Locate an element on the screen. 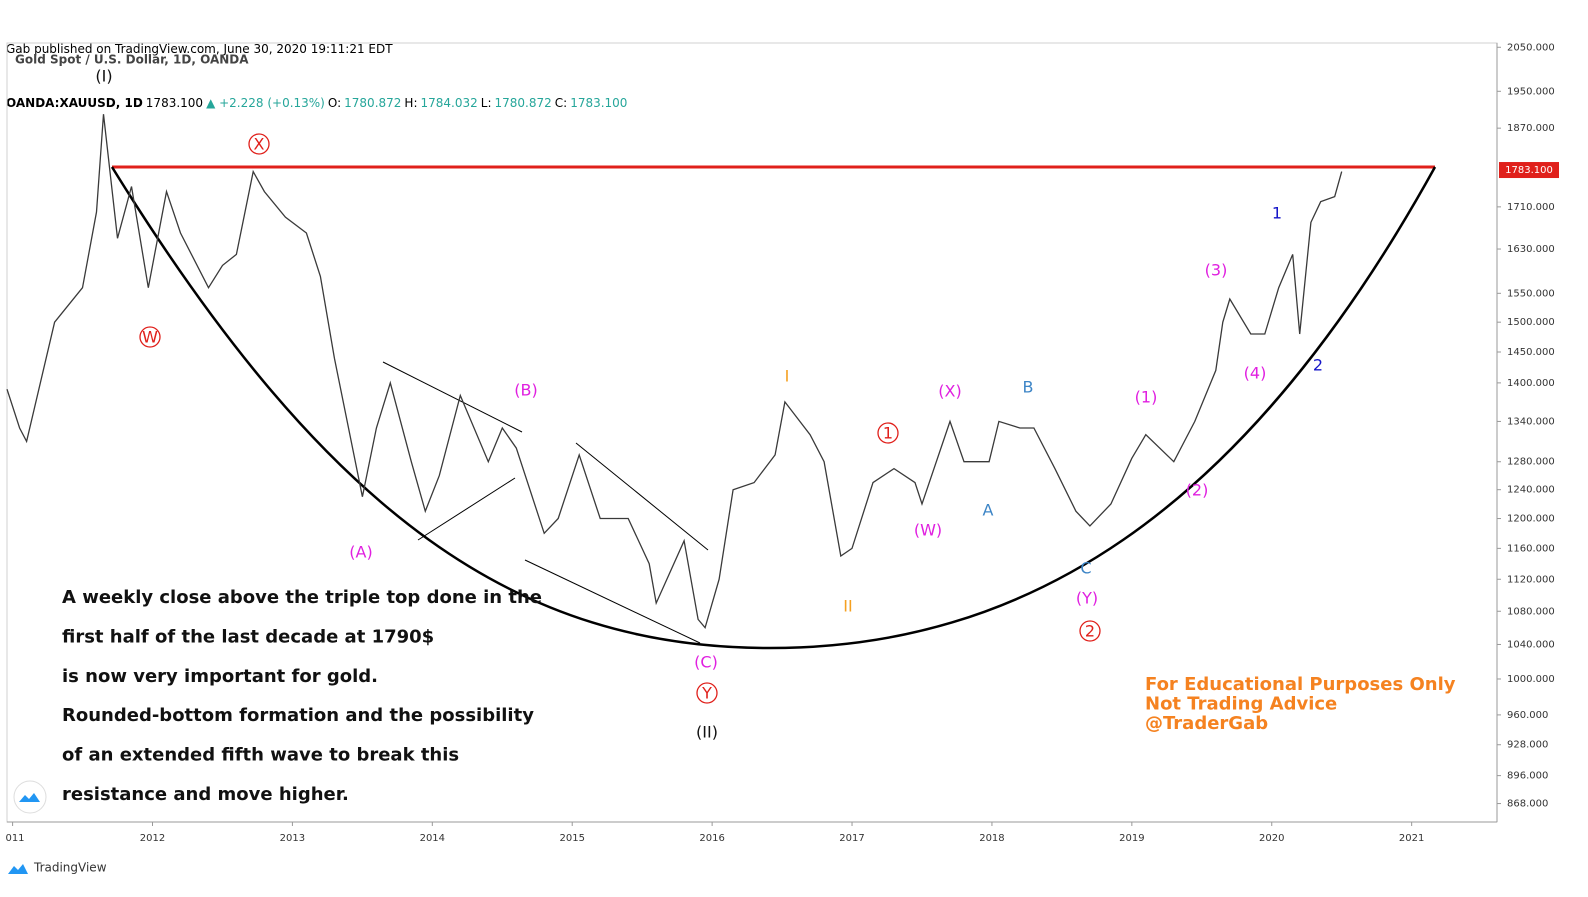 This screenshot has width=1588, height=897. disclaimer-line: For Educational Purposes Only is located at coordinates (1300, 684).